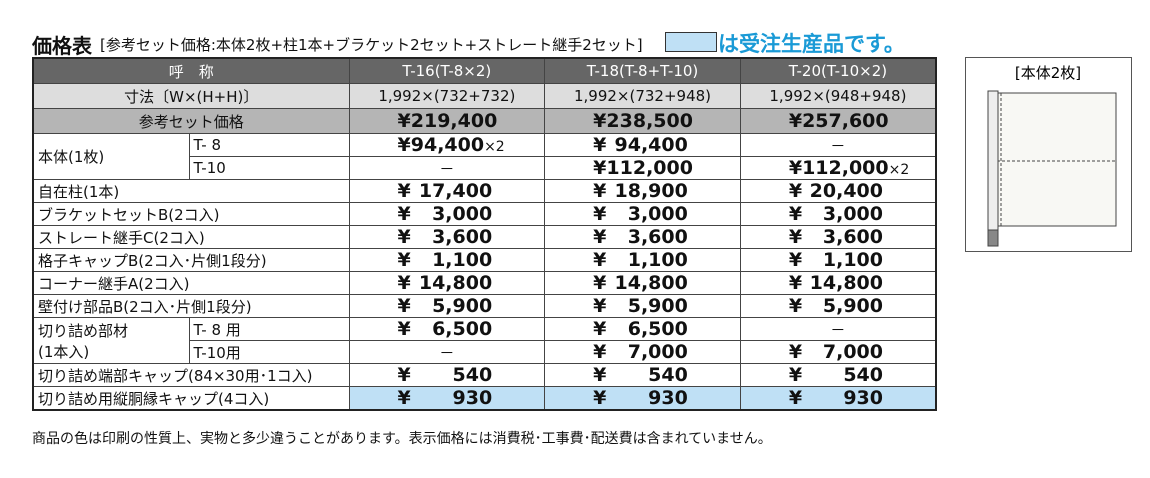 The width and height of the screenshot is (1150, 478). I want to click on price-row: 切り詰め端部キャップ(84×30用･1コ入) ¥540 ¥540 ¥540, so click(484, 375).